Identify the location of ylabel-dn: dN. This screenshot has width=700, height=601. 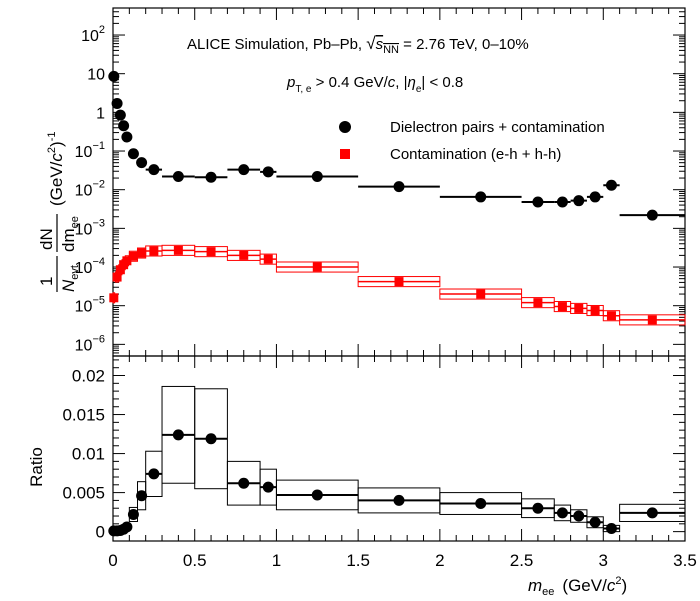
(46, 239).